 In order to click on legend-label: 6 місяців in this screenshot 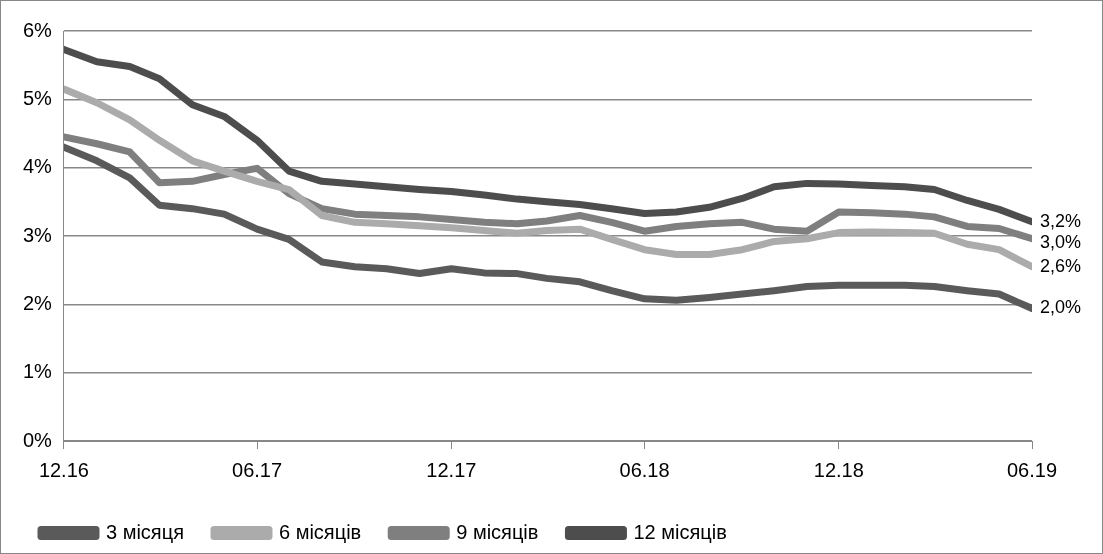, I will do `click(320, 531)`.